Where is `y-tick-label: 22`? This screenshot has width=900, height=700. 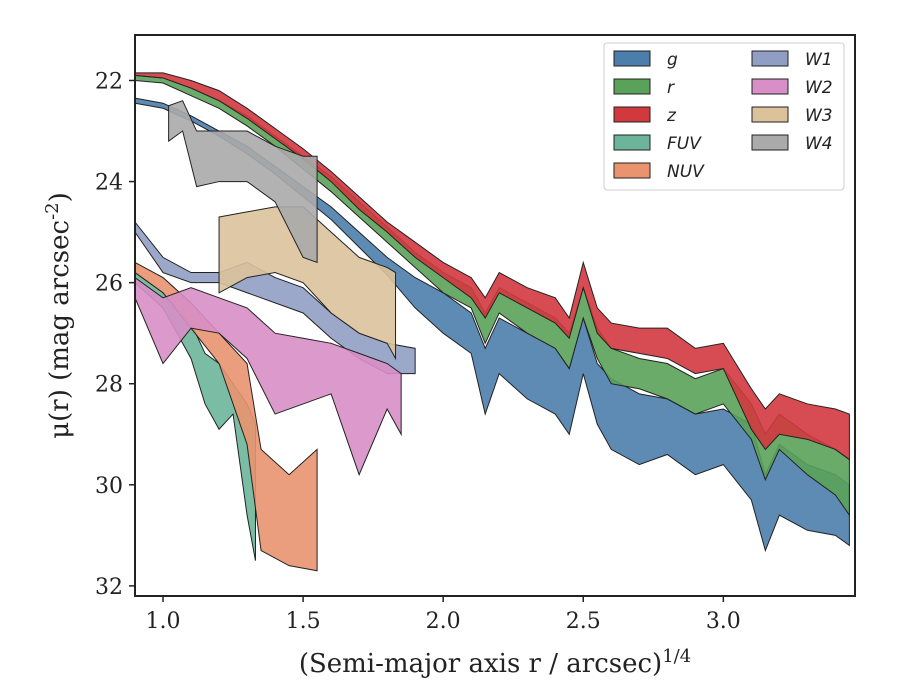 y-tick-label: 22 is located at coordinates (109, 81).